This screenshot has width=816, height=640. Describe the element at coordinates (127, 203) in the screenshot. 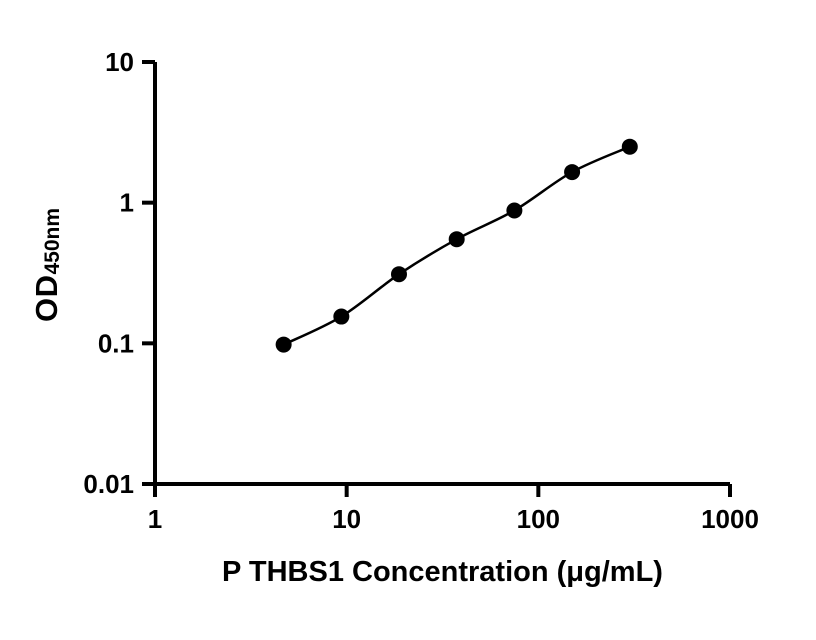

I see `y-tick-label: 1` at that location.